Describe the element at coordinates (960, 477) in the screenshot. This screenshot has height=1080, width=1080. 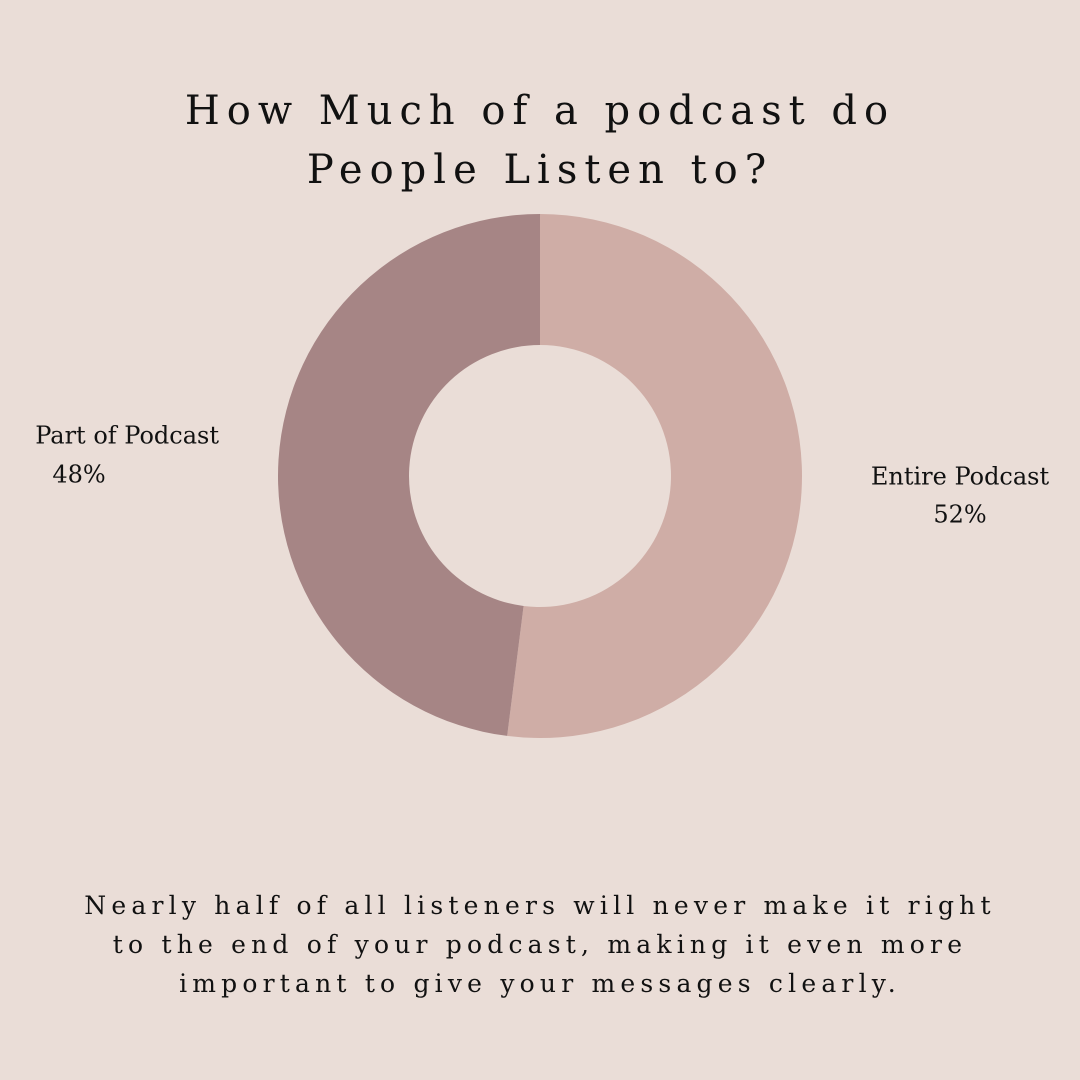
I see `slice-label: Entire Podcast` at that location.